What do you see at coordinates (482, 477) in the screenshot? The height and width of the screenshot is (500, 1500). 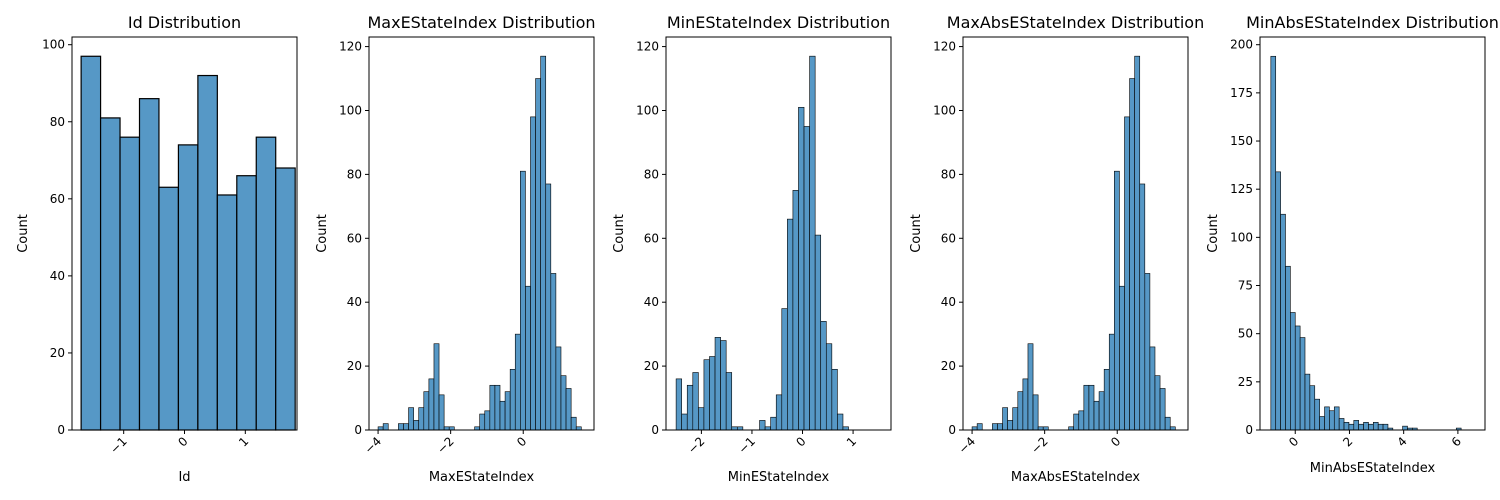 I see `x-axis-label: MaxEStateIndex` at bounding box center [482, 477].